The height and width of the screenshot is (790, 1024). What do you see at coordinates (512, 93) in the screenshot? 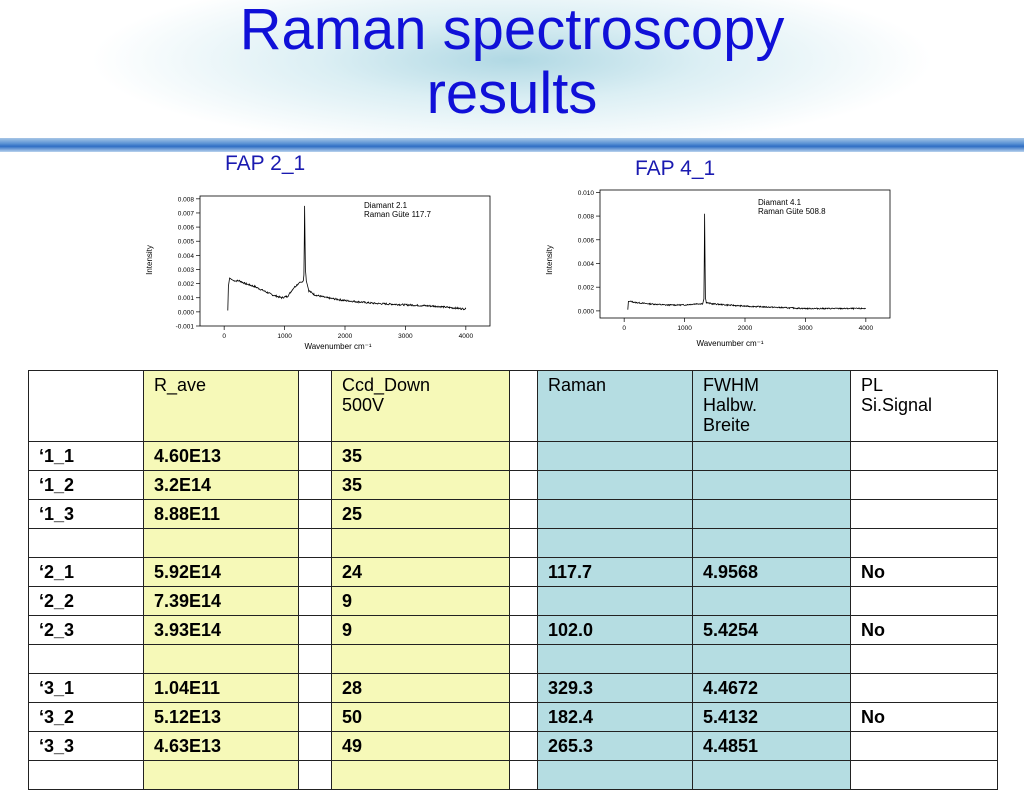
I see `slide-title-line2: results` at bounding box center [512, 93].